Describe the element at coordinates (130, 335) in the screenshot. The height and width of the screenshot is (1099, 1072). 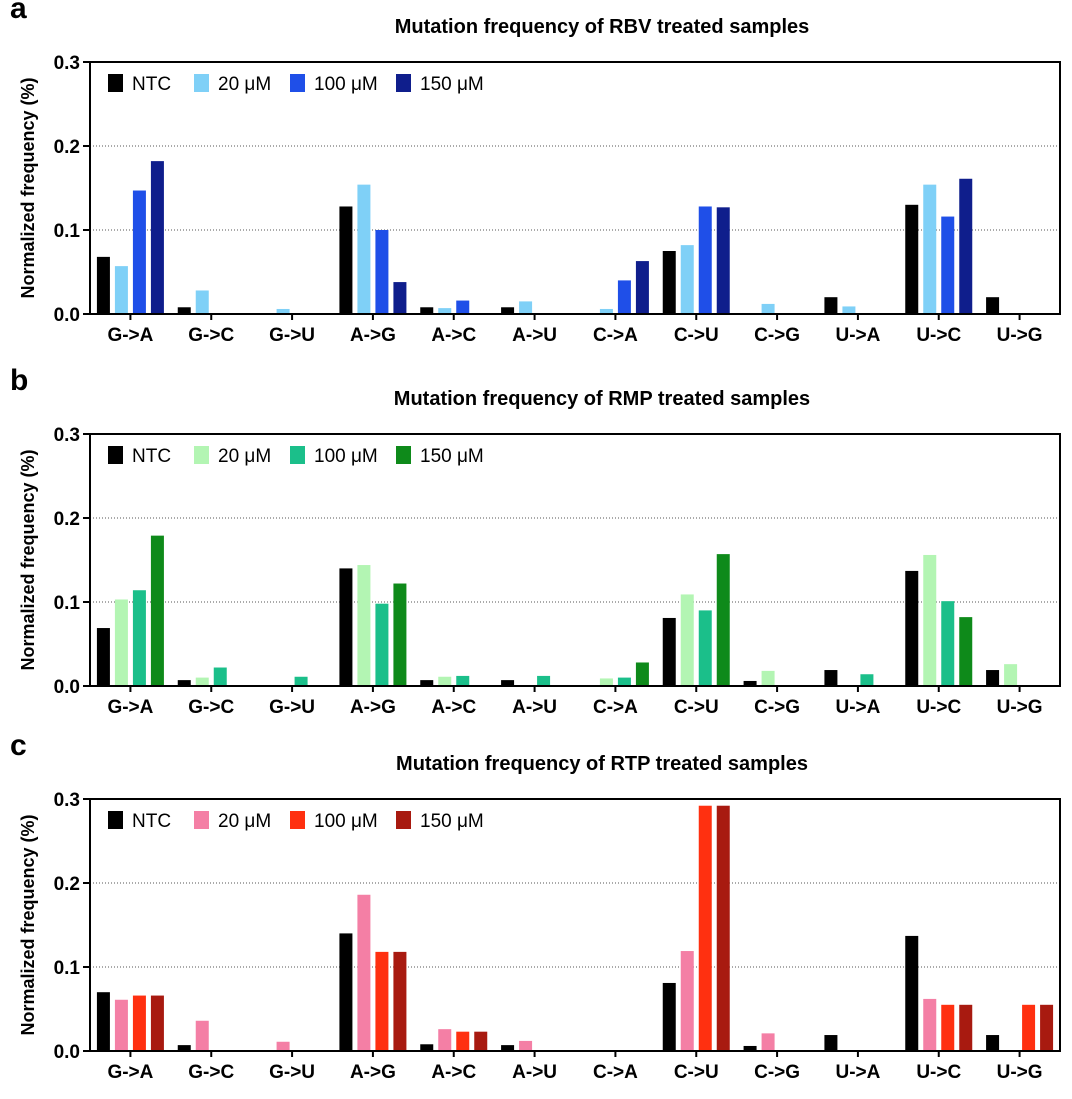
I see `x-tick-label: G->A` at that location.